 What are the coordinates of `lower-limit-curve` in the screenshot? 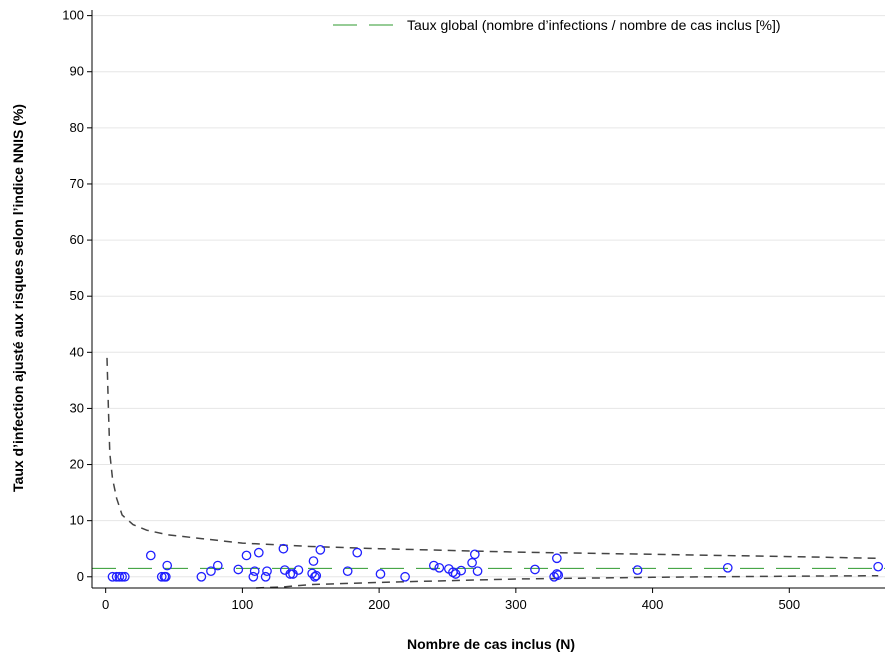 It's located at (567, 581).